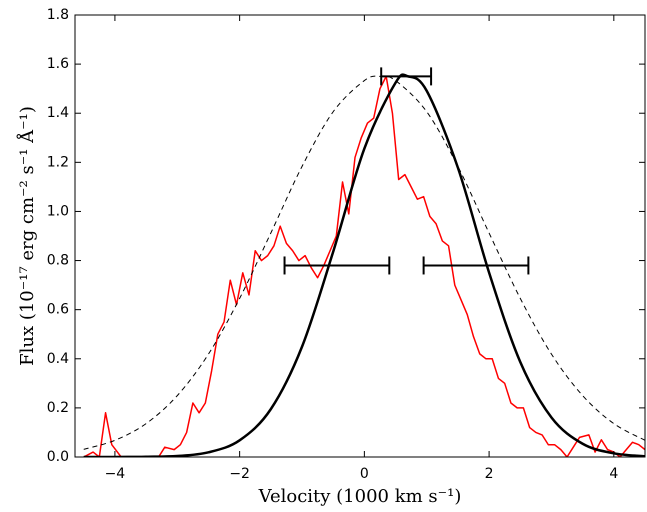  I want to click on y-tick-label: 0.0, so click(58, 457).